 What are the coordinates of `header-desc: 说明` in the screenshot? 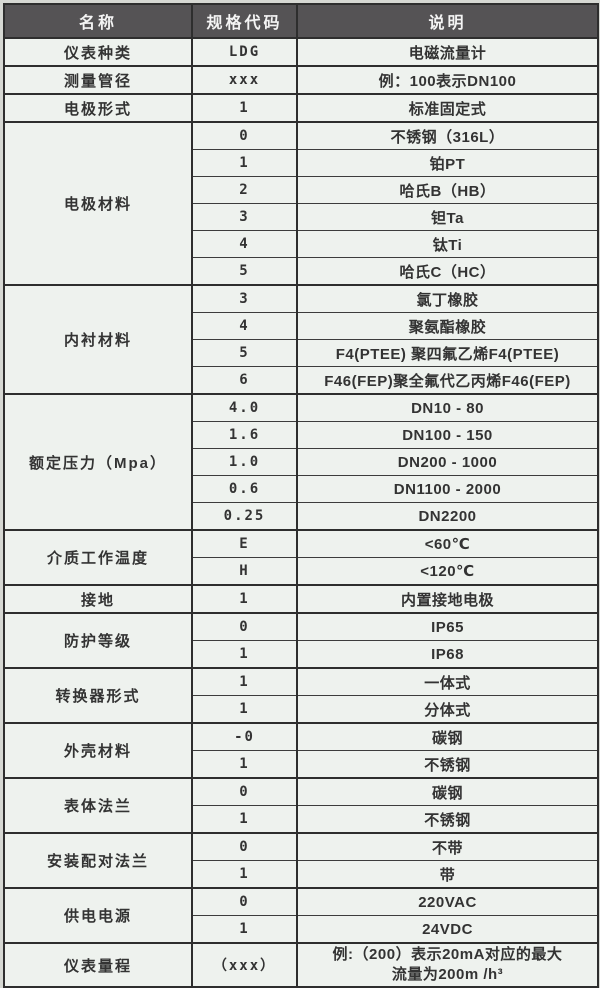 It's located at (447, 21).